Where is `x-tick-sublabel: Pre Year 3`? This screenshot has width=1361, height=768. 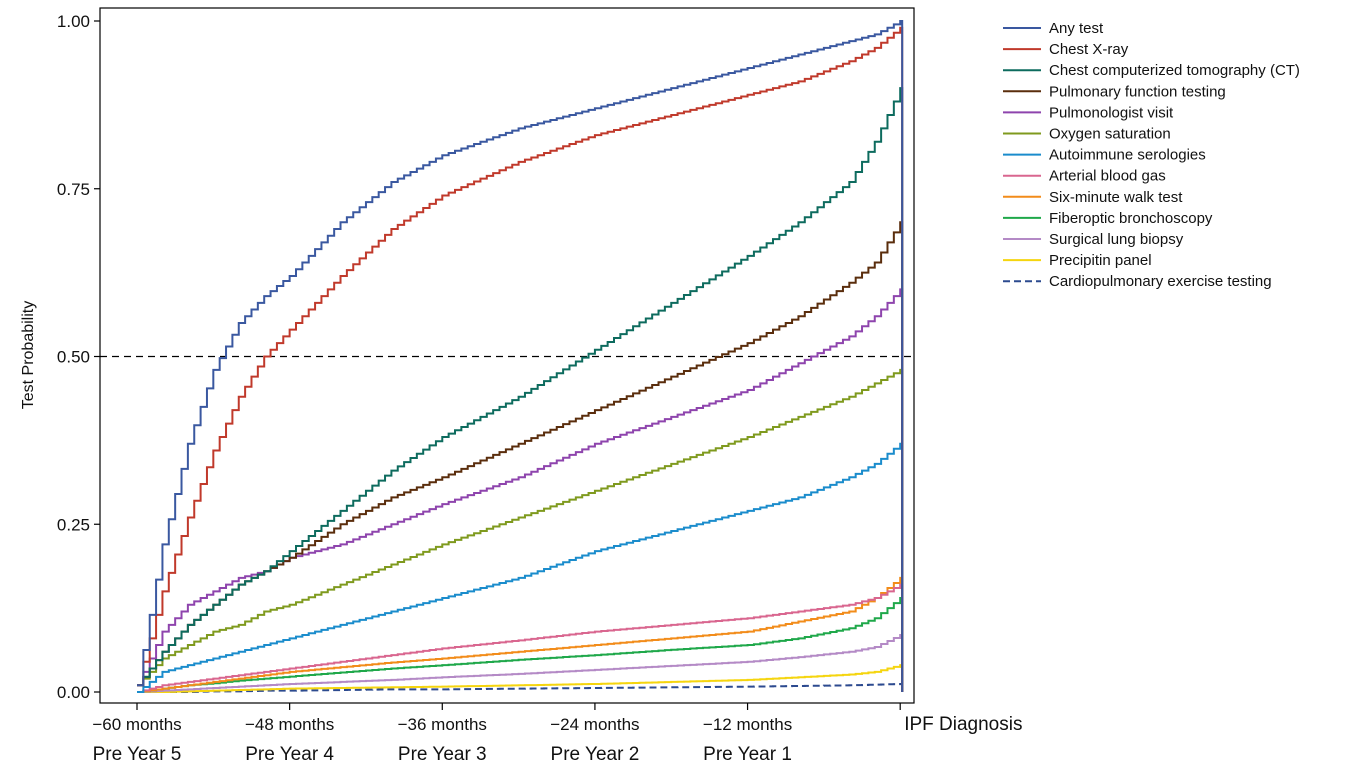 x-tick-sublabel: Pre Year 3 is located at coordinates (442, 754).